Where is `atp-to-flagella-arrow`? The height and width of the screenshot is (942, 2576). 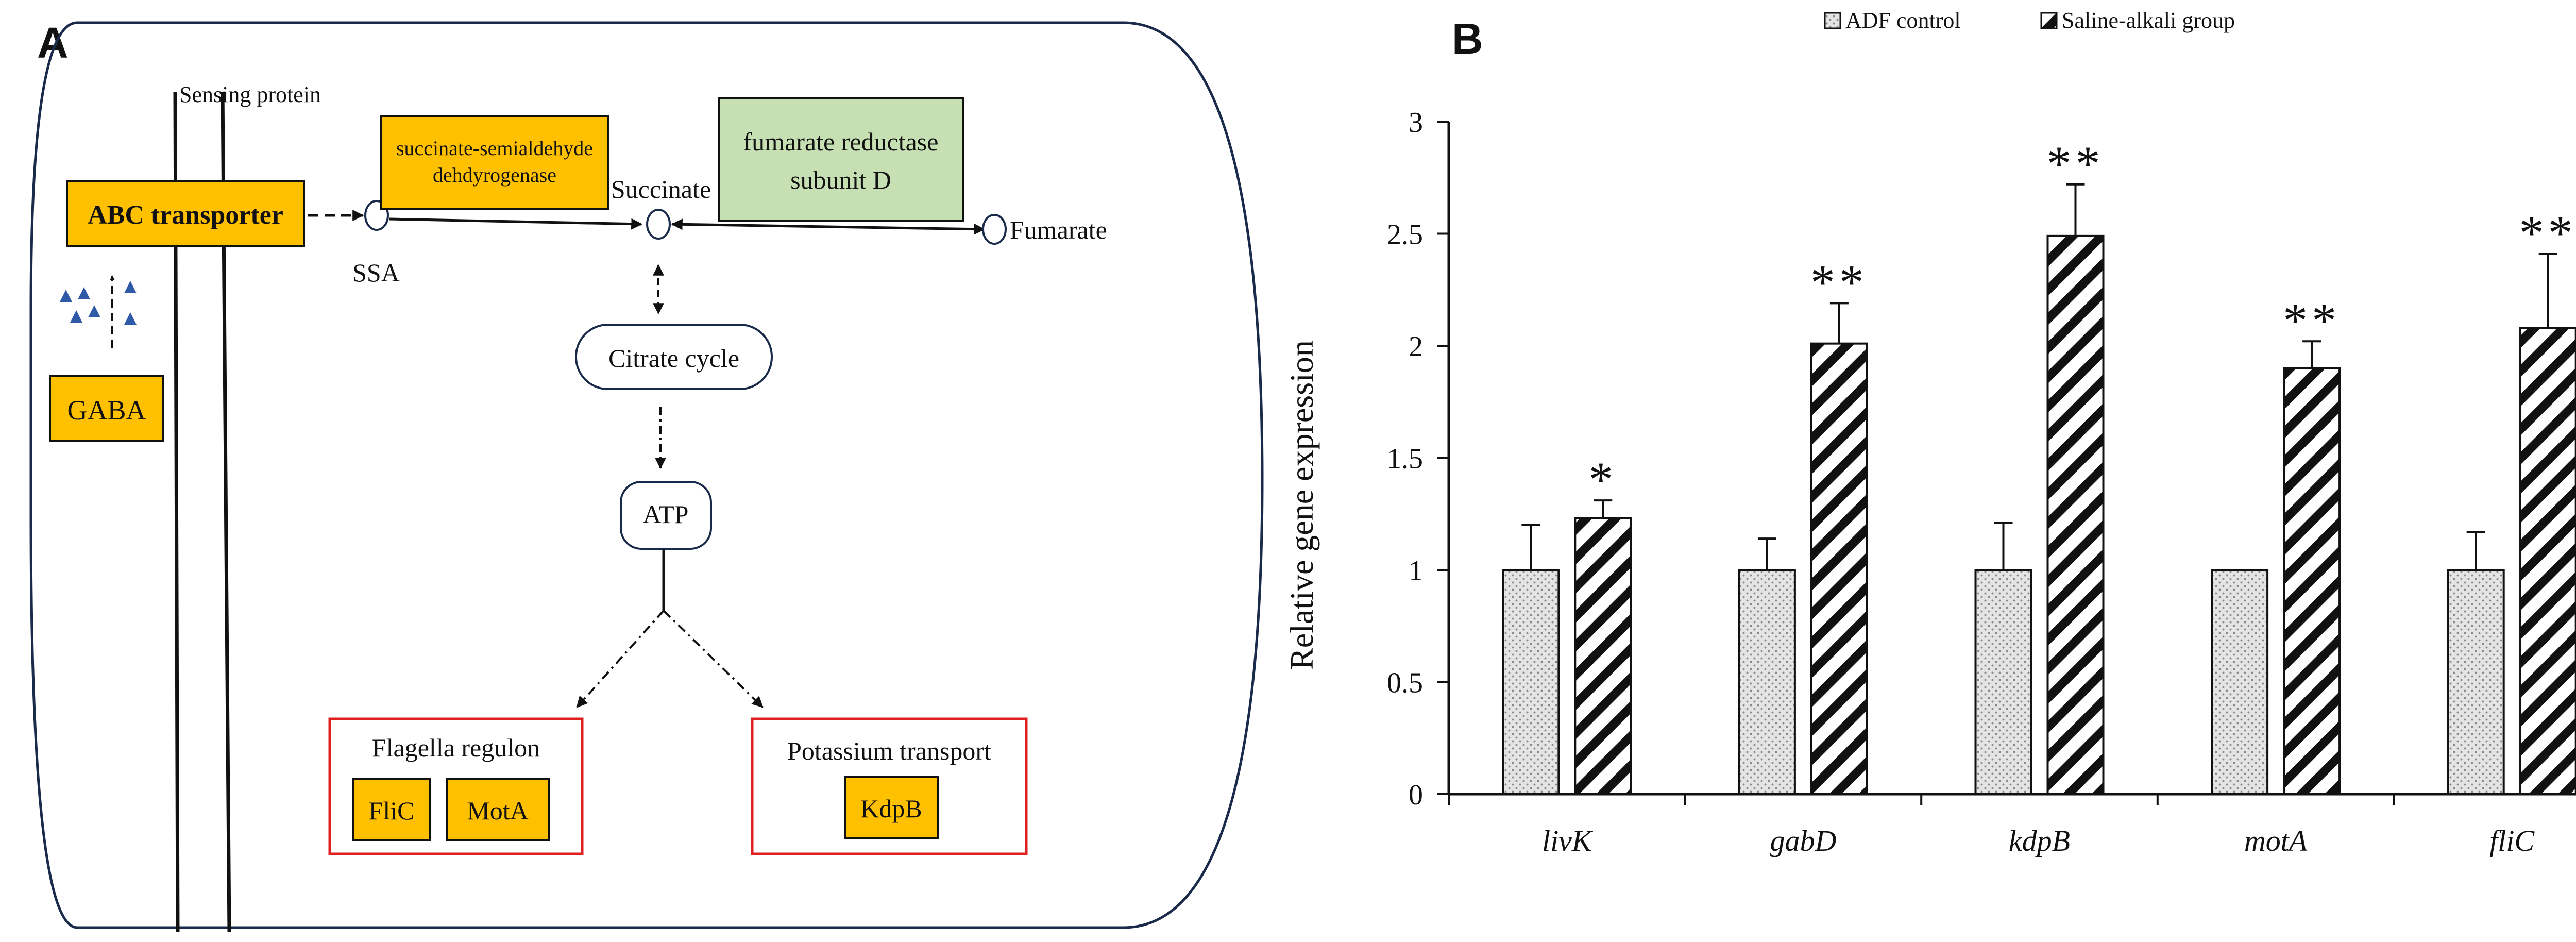
atp-to-flagella-arrow is located at coordinates (620, 659).